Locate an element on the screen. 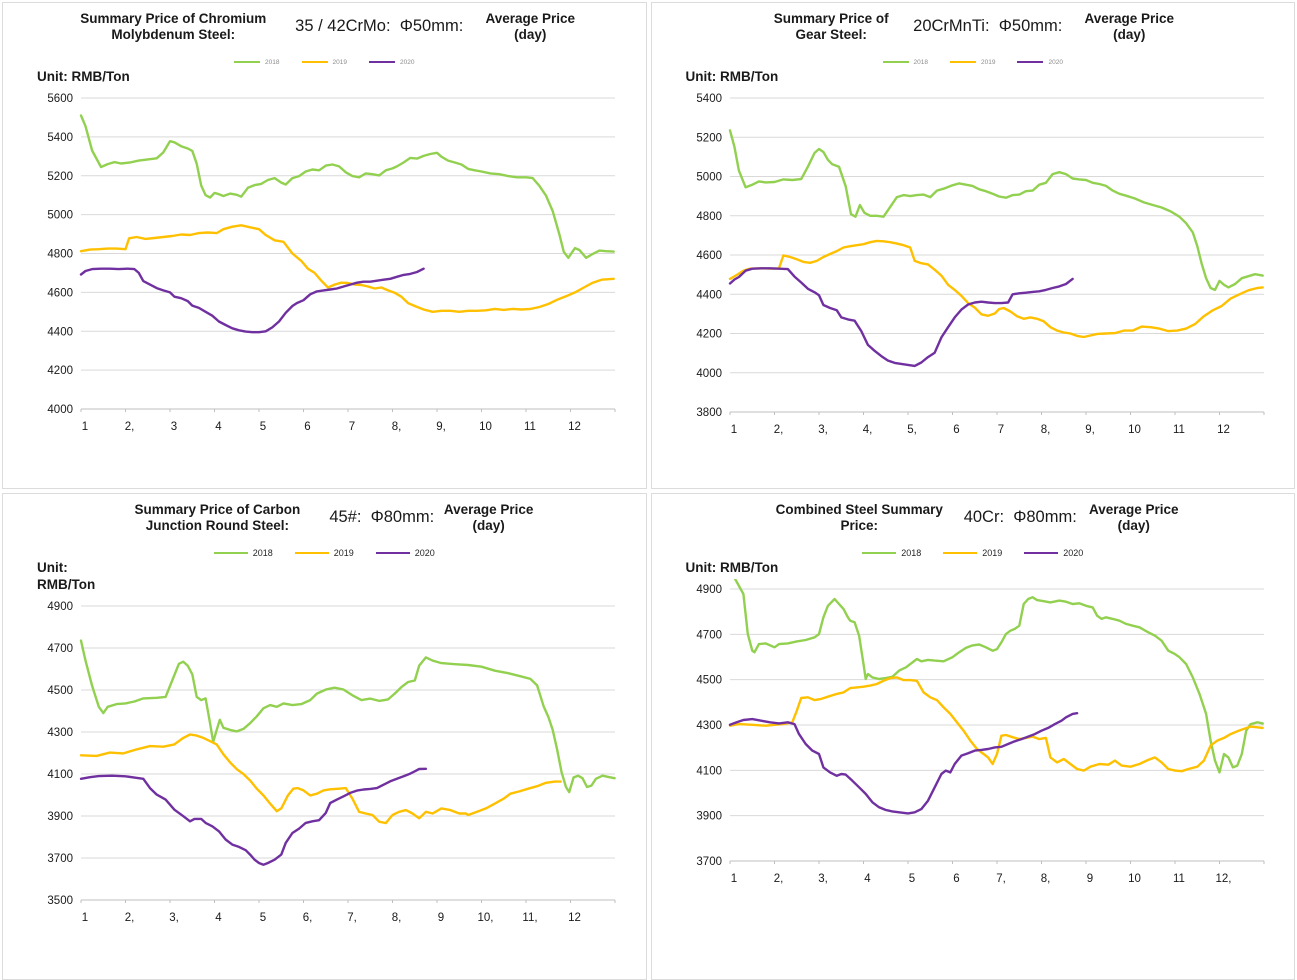 The height and width of the screenshot is (980, 1297). x-axis-tick-label: 3 is located at coordinates (174, 427).